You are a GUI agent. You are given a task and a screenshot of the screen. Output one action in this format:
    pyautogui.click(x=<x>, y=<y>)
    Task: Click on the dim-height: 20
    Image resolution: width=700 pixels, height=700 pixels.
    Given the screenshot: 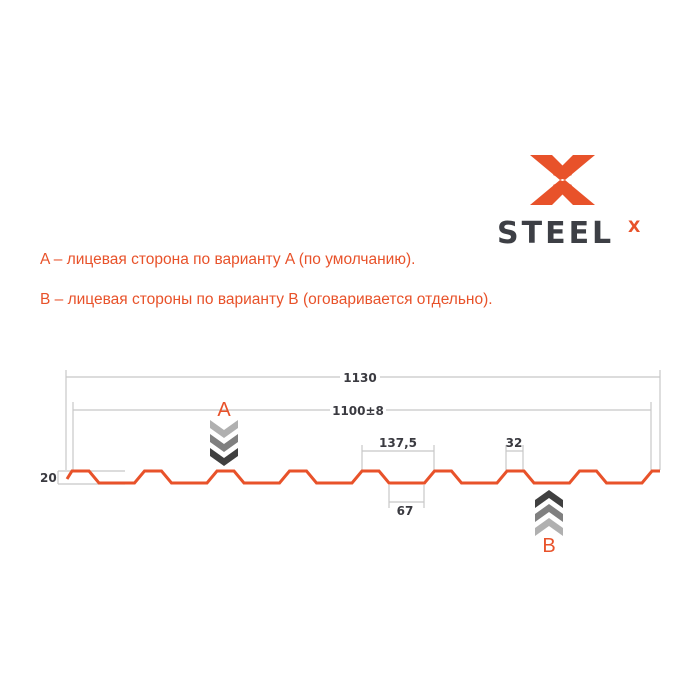 What is the action you would take?
    pyautogui.click(x=48, y=478)
    